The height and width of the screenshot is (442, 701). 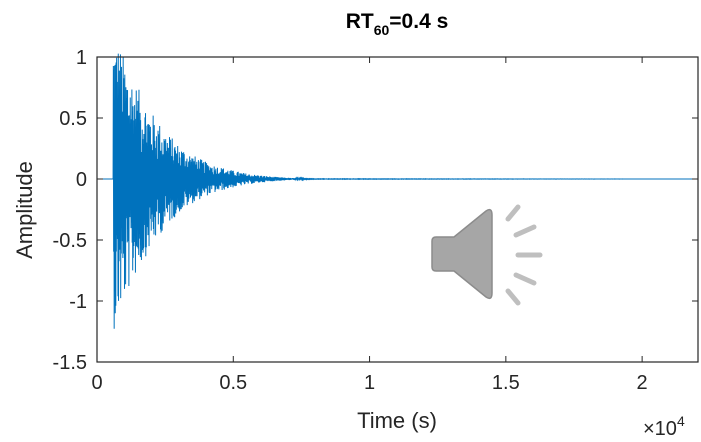 I want to click on y-tick-label: 1, so click(x=81, y=58).